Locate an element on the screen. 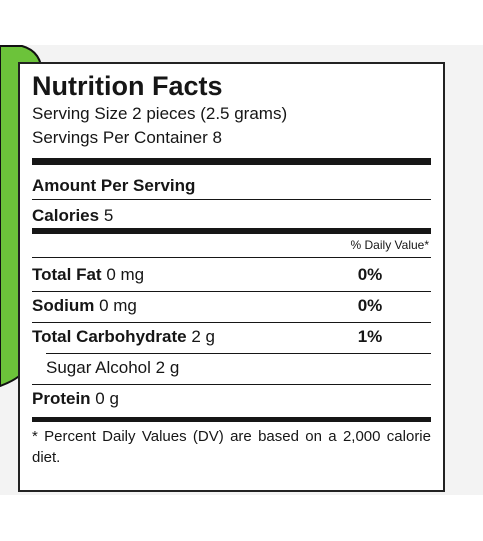 The image size is (483, 541). nutrient-row: Sodium 0 mg is located at coordinates (84, 306).